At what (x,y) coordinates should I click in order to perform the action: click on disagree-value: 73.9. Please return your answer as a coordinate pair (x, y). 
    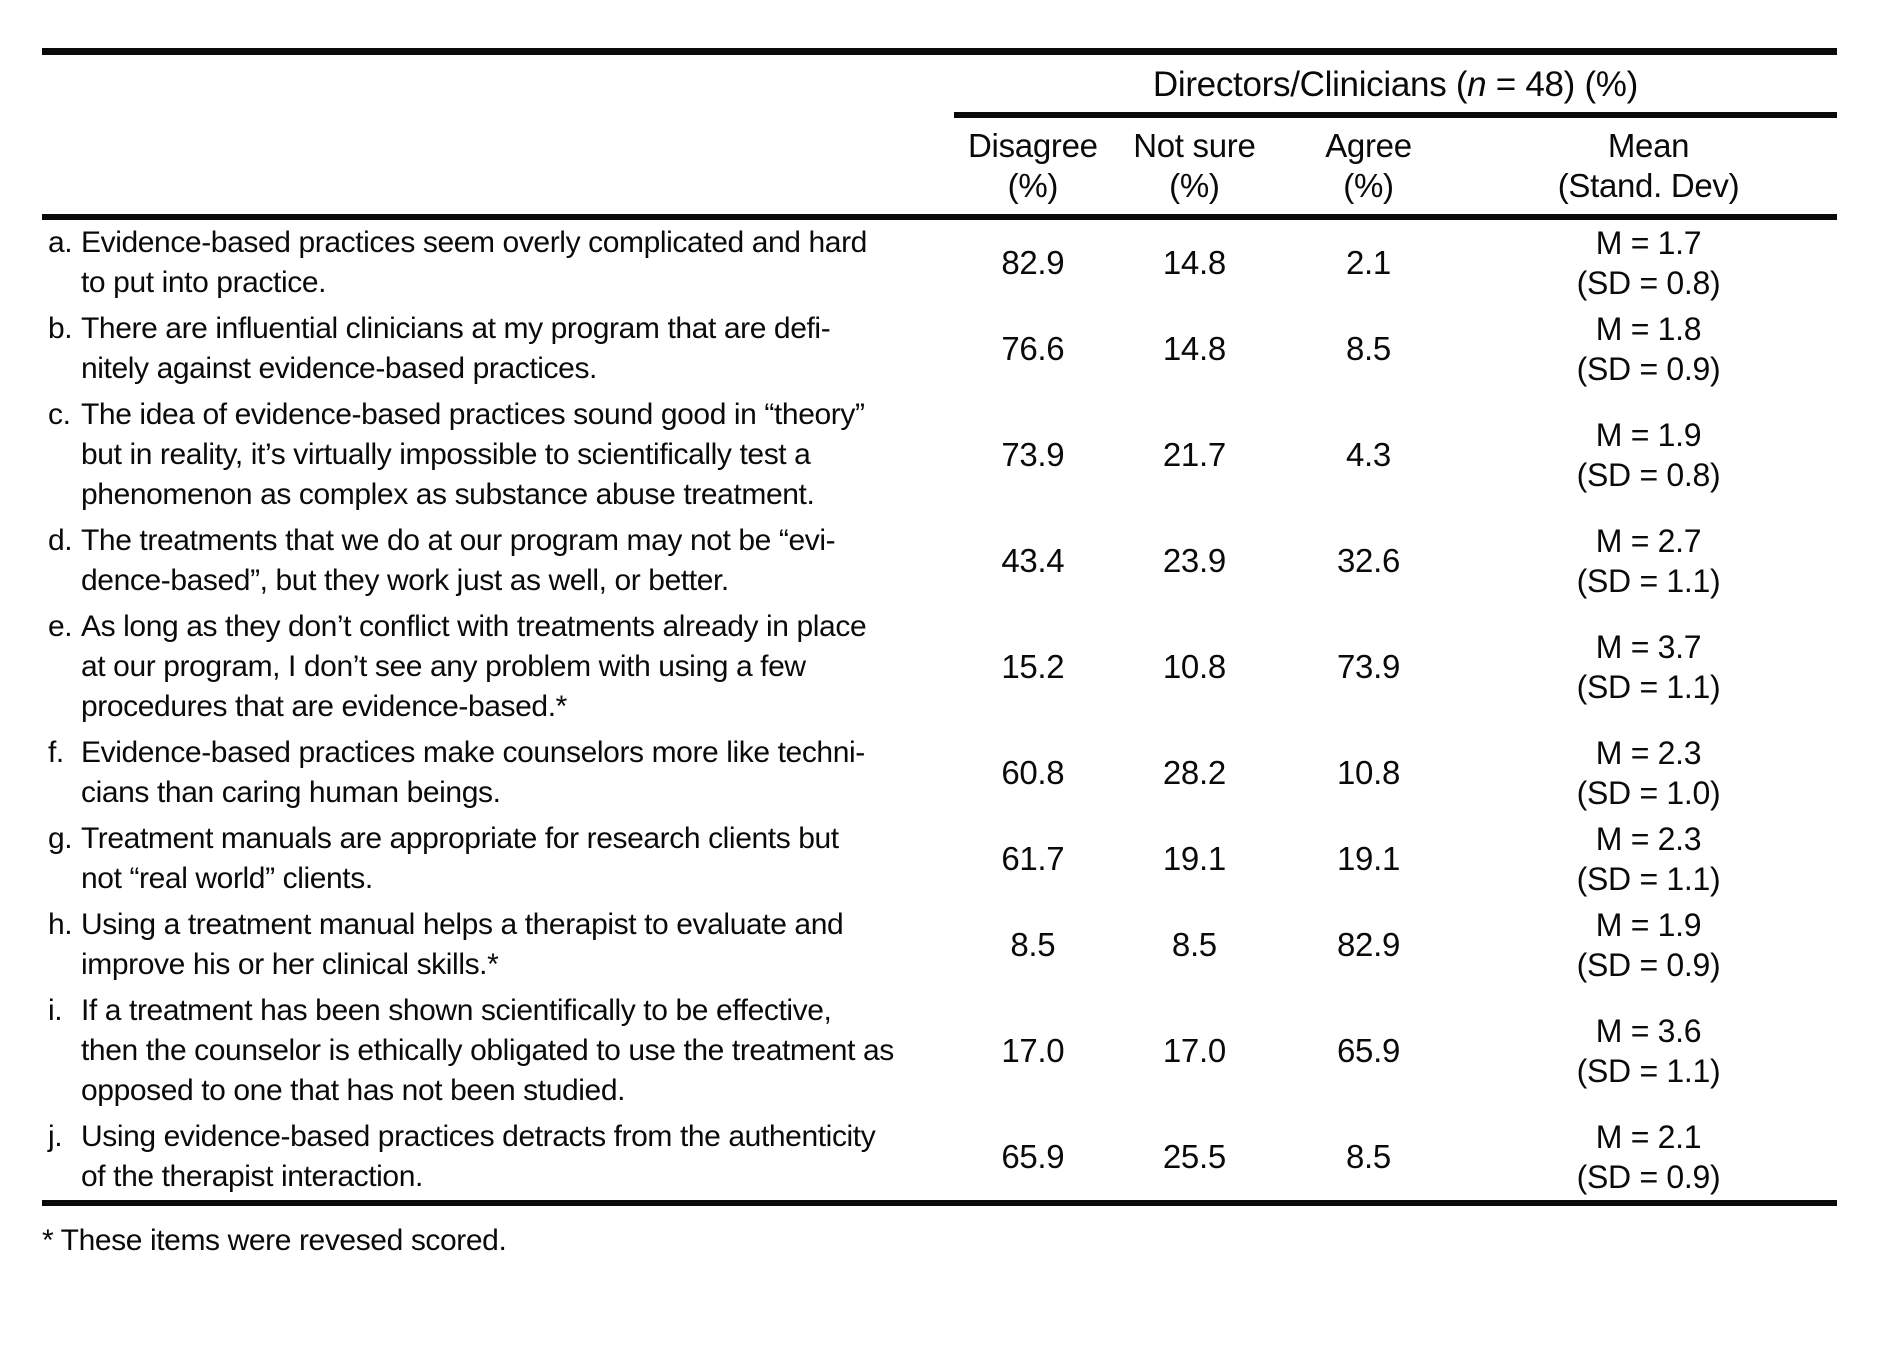
    Looking at the image, I should click on (1033, 454).